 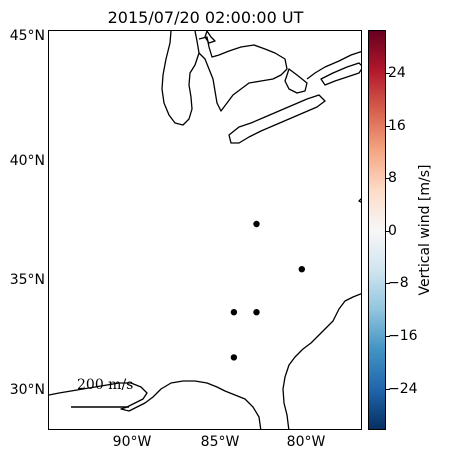 I want to click on plot-title: 2015/07/20 02:00:00 UT, so click(x=205, y=17).